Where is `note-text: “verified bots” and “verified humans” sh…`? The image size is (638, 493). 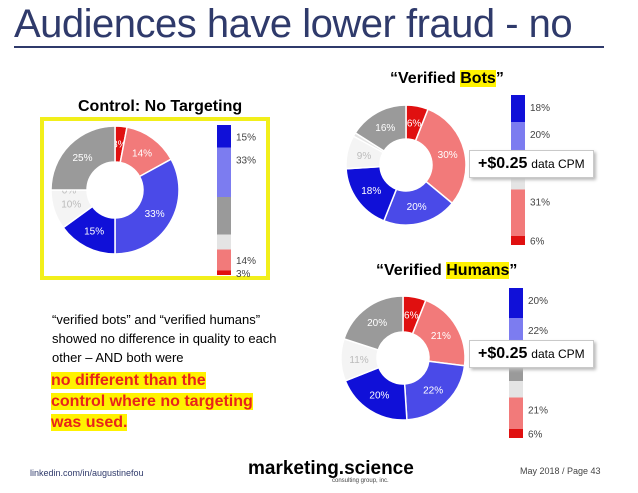
note-text: “verified bots” and “verified humans” sh… is located at coordinates (164, 338).